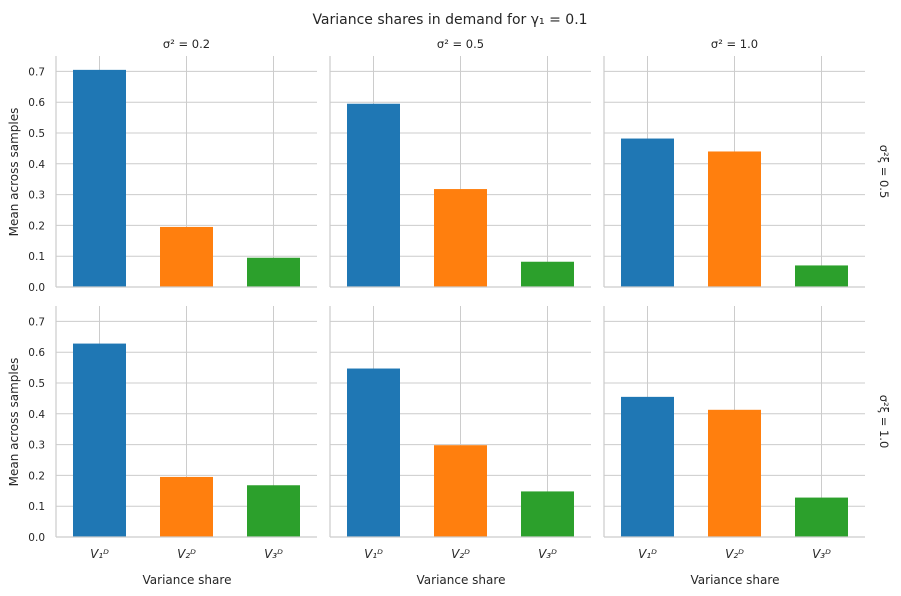  I want to click on x-axis-label-col-1: Variance share, so click(187, 580).